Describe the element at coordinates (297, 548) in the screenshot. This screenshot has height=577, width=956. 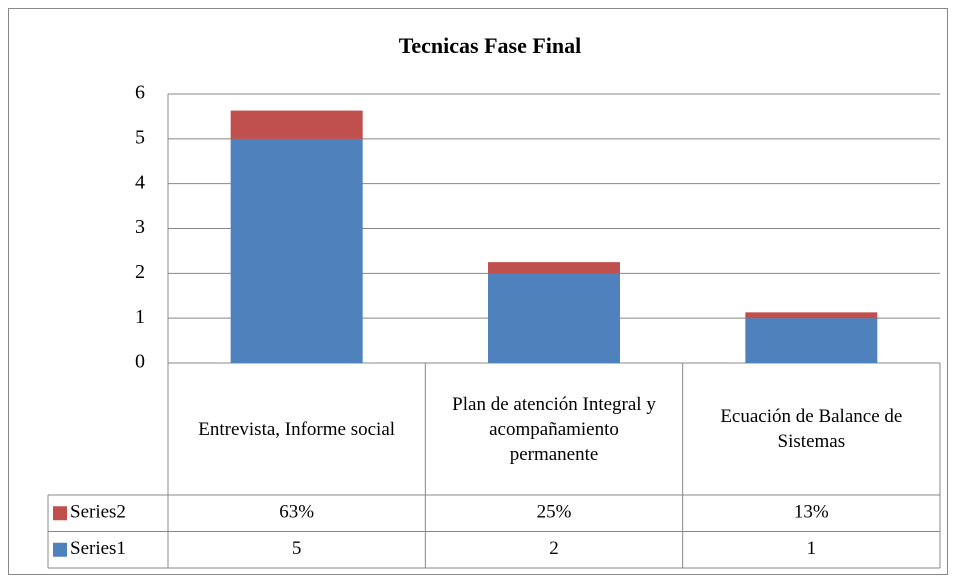
I see `data-table-value: 5` at that location.